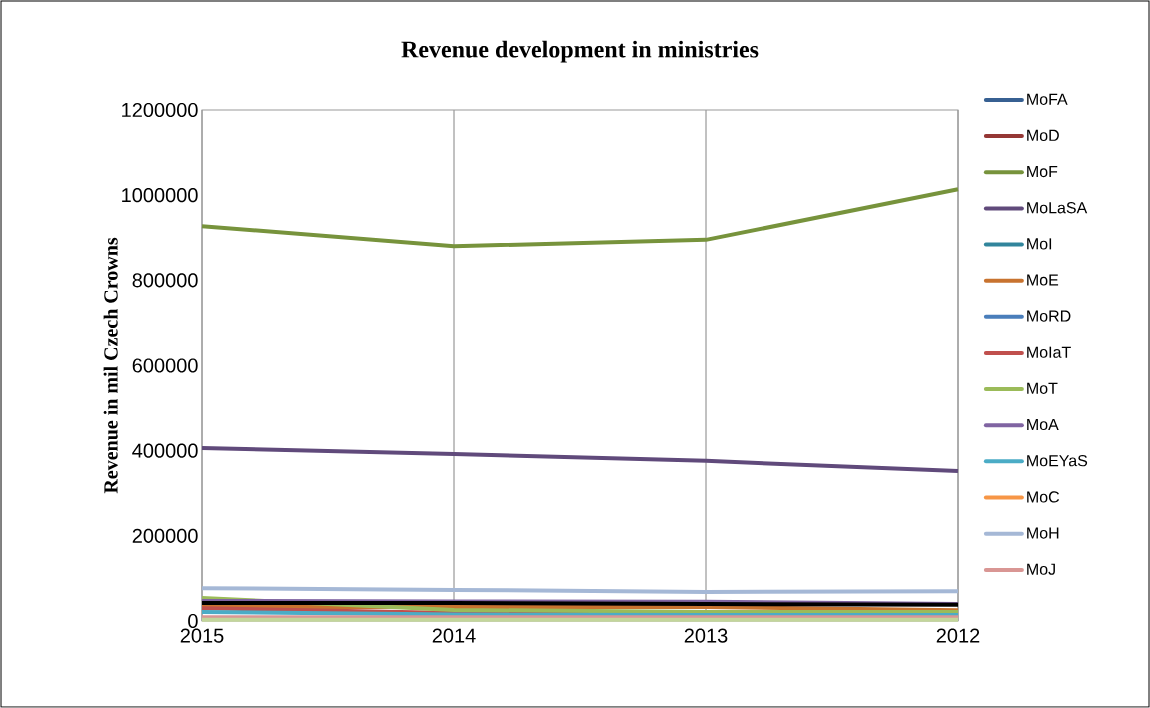 This screenshot has width=1150, height=708. What do you see at coordinates (1042, 388) in the screenshot?
I see `legend-label: MoT` at bounding box center [1042, 388].